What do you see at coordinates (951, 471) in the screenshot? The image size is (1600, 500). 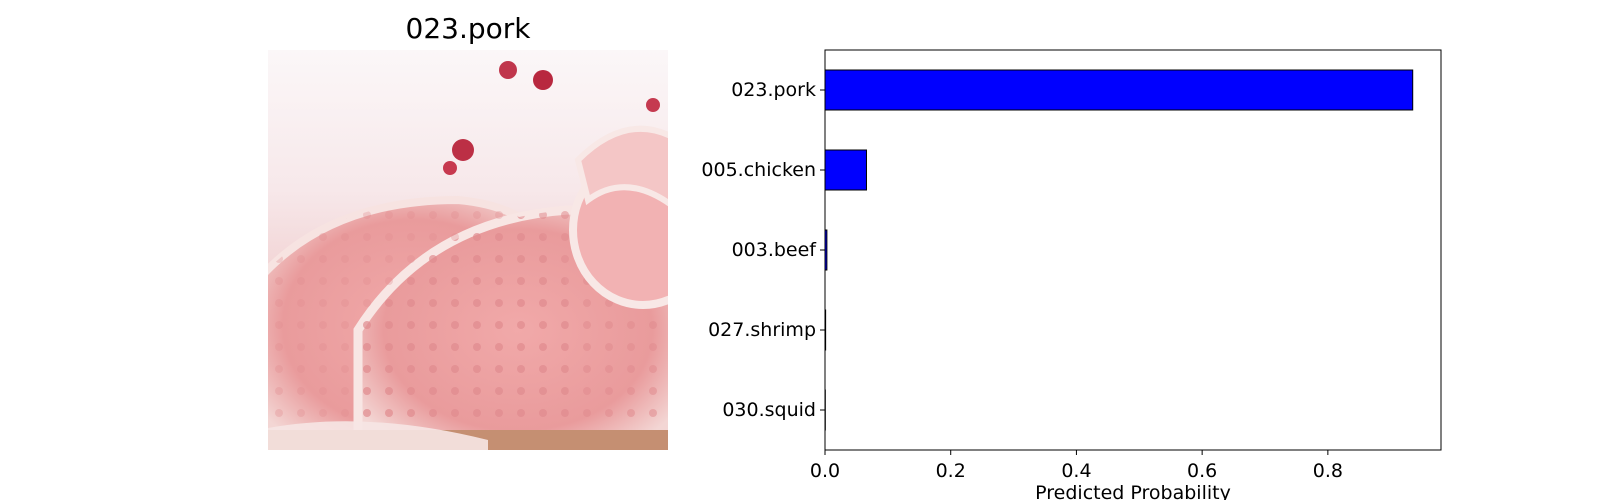 I see `x-tick-label: 0.2` at bounding box center [951, 471].